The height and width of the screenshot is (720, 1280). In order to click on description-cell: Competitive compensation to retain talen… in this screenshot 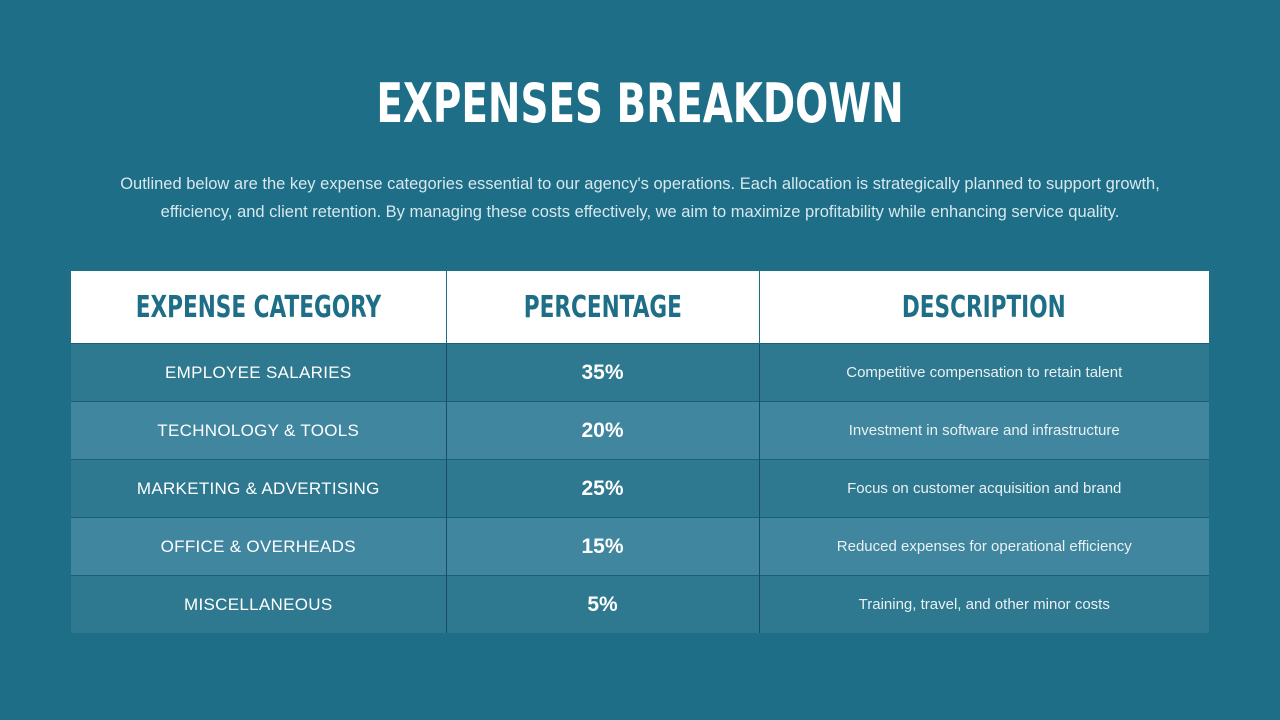, I will do `click(983, 372)`.